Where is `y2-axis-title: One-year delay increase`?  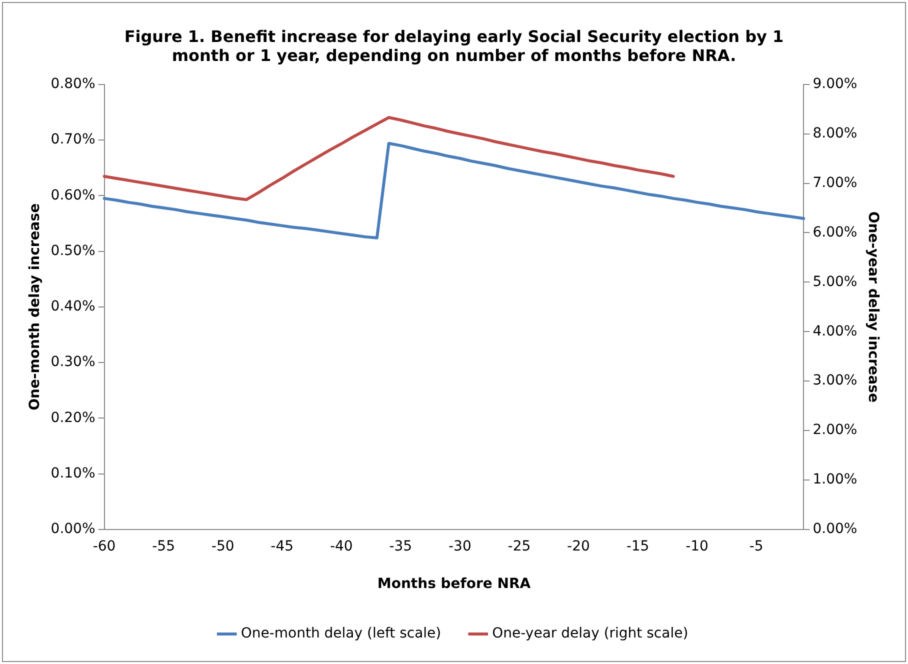 y2-axis-title: One-year delay increase is located at coordinates (872, 306).